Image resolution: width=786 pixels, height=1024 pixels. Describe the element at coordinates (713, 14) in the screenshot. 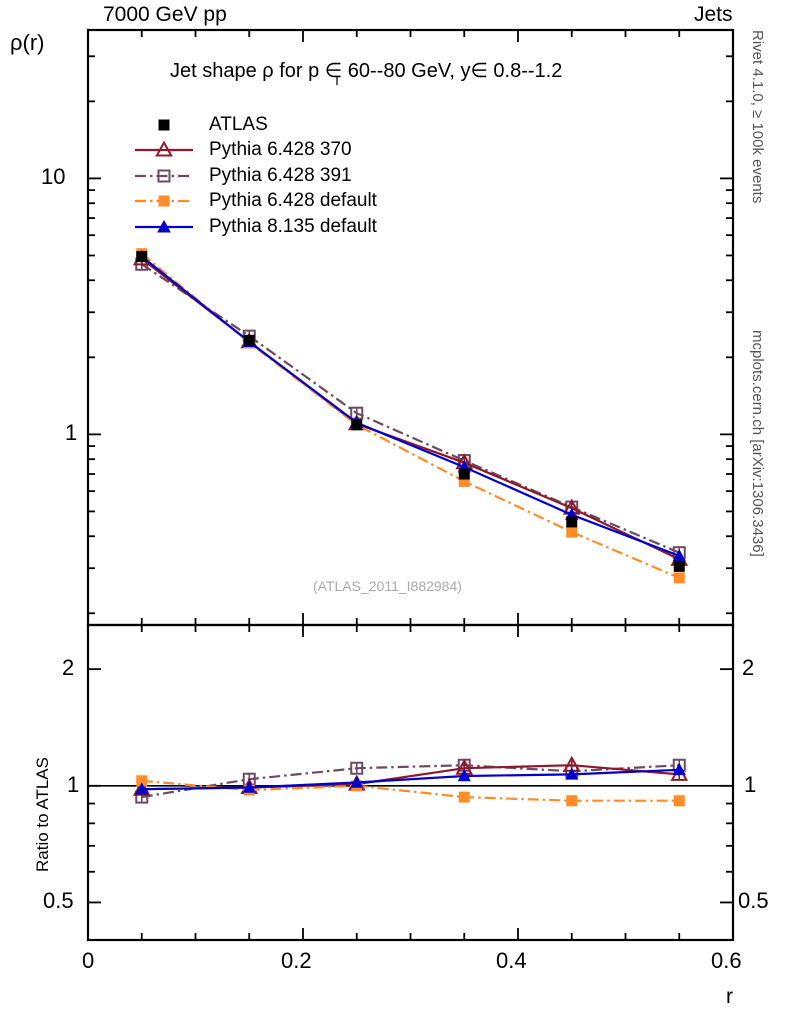

I see `process-label: Jets` at that location.